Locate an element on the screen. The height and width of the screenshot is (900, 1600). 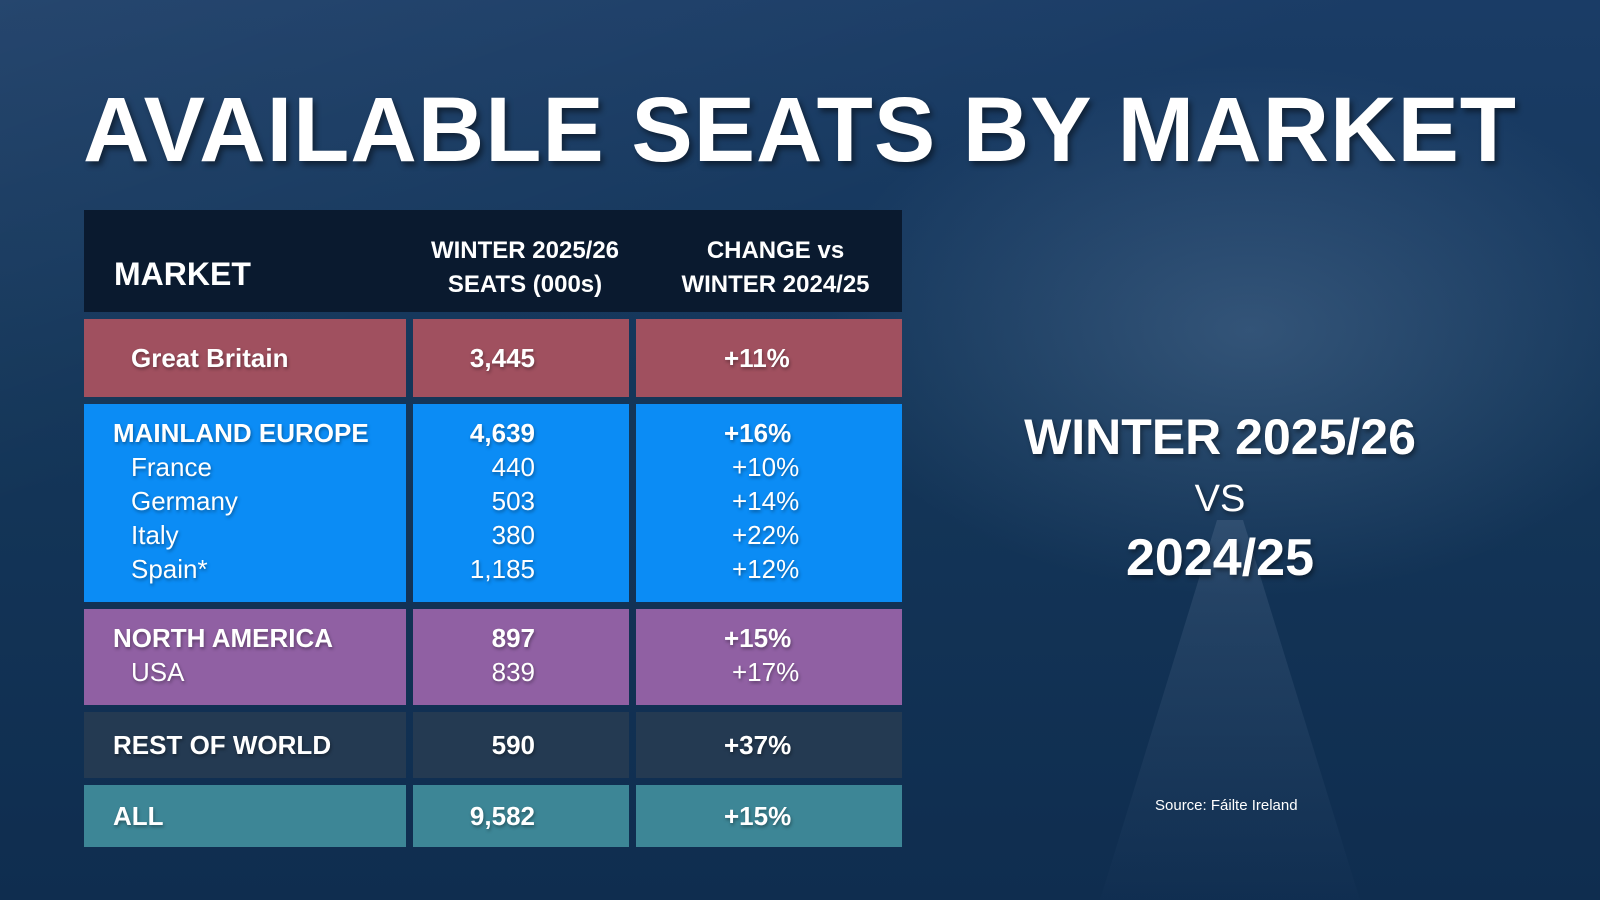
header-change-line1: CHANGE vs is located at coordinates (775, 250).